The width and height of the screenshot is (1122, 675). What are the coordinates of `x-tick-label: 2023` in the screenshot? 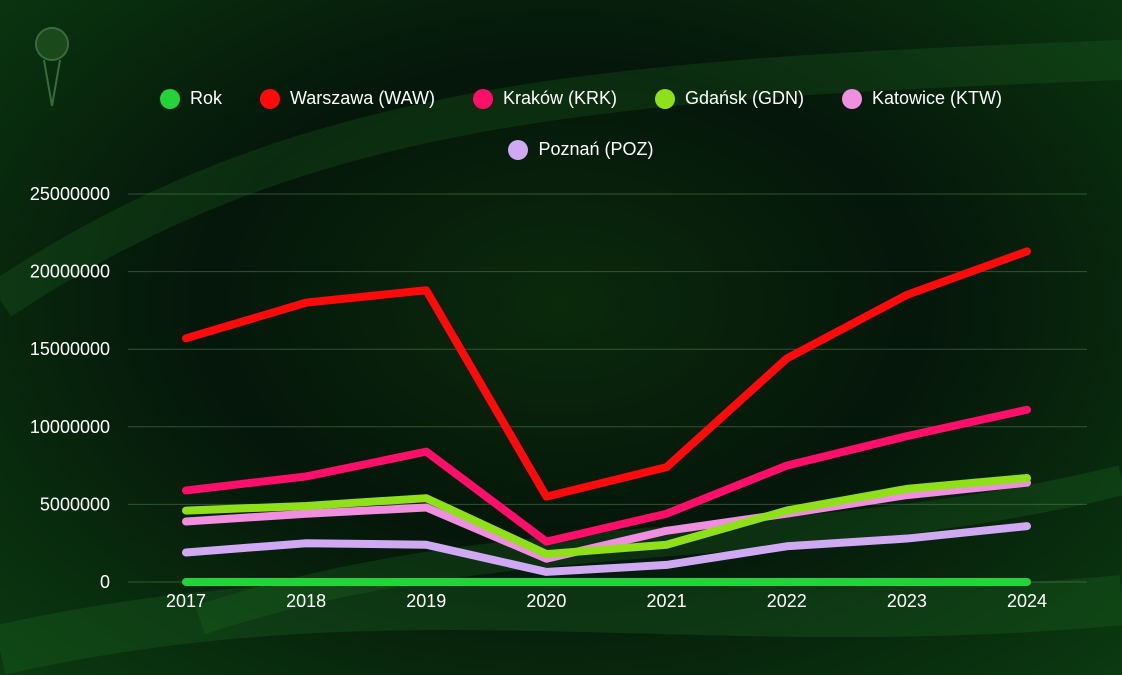 It's located at (907, 601).